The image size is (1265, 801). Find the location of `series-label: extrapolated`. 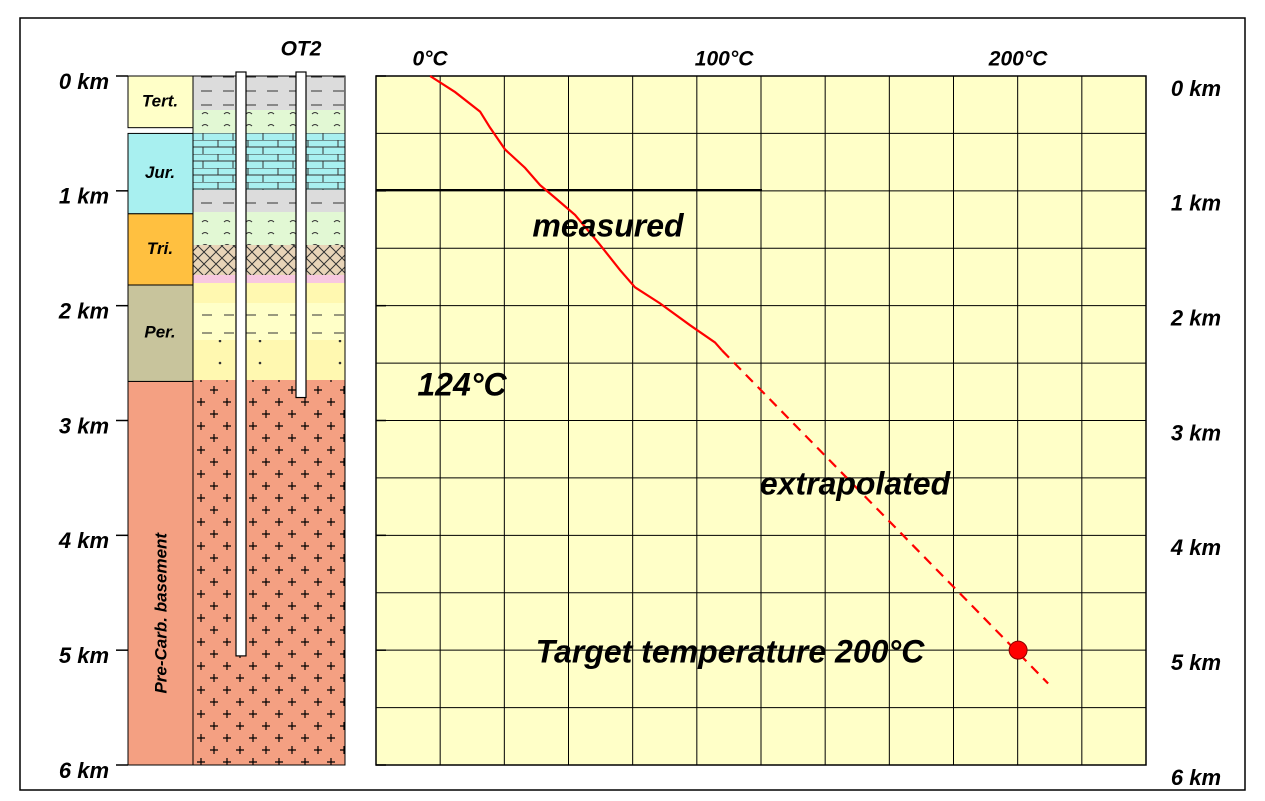

series-label: extrapolated is located at coordinates (856, 483).